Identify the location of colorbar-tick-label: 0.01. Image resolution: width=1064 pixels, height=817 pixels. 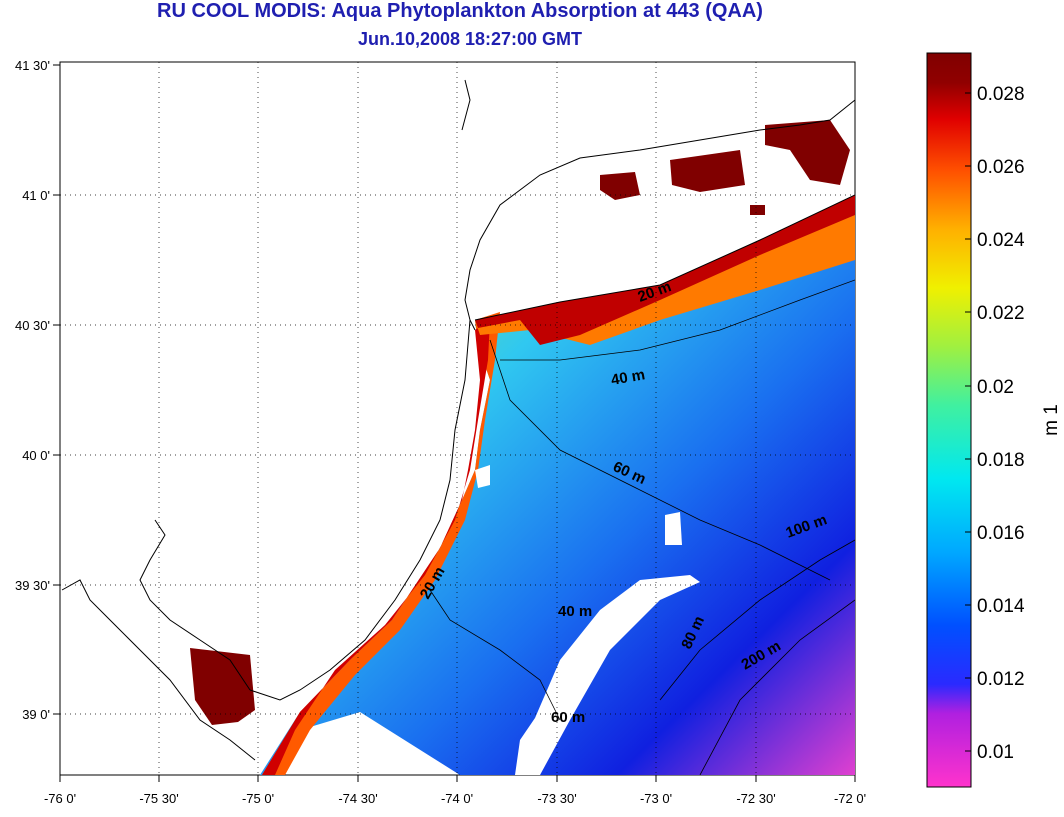
(995, 752).